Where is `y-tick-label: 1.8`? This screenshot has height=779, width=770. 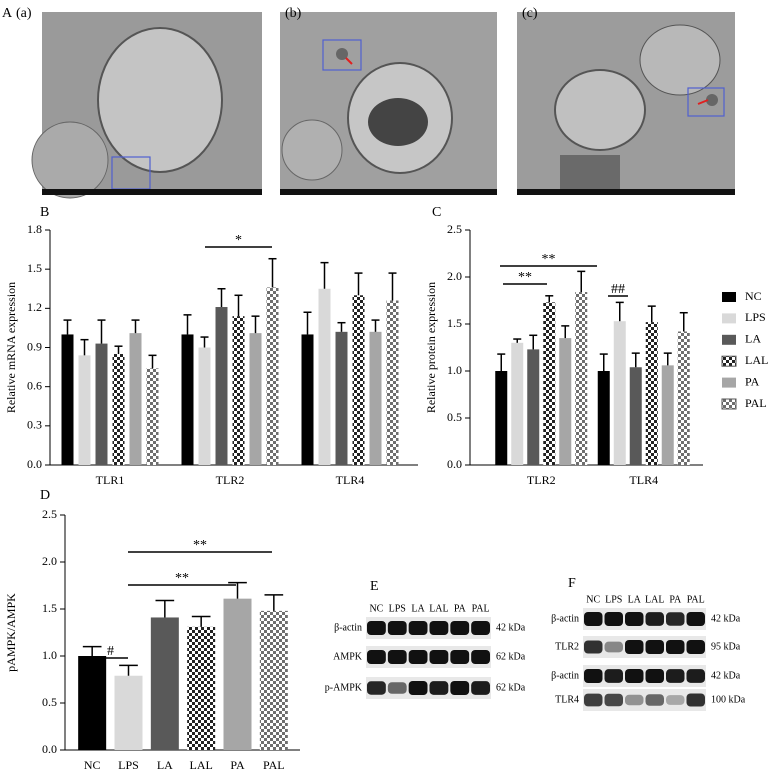
y-tick-label: 1.8 is located at coordinates (34, 229).